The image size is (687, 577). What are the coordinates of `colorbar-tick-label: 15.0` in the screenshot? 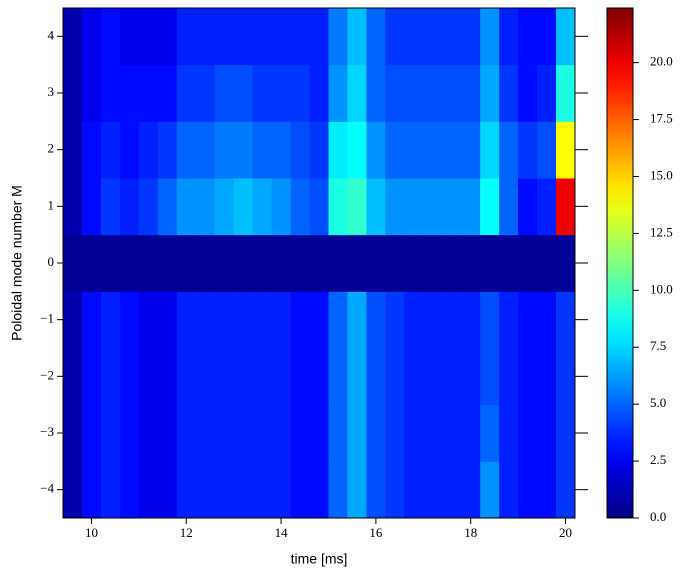 It's located at (661, 174).